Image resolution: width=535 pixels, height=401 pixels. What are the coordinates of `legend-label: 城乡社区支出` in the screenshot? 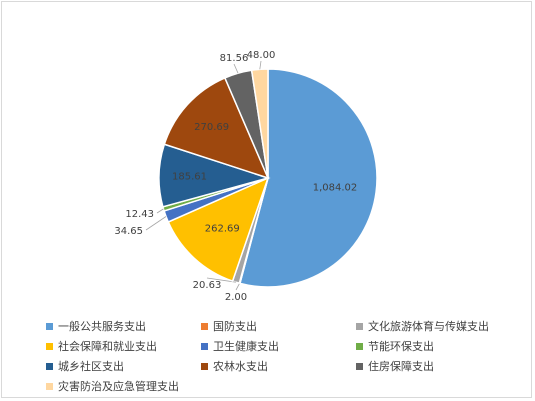 It's located at (91, 366).